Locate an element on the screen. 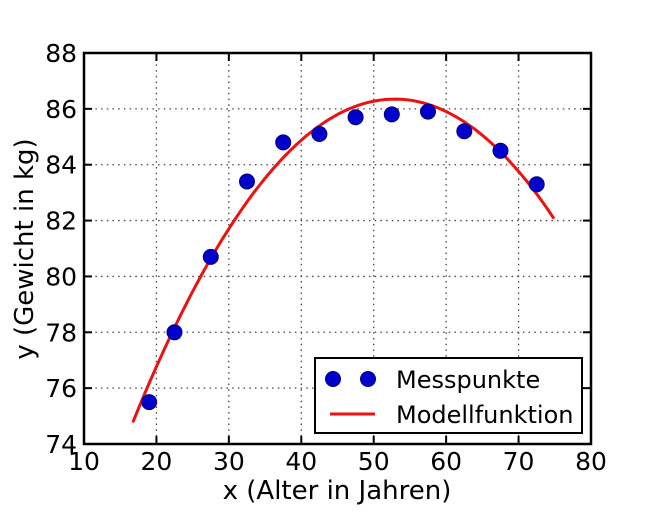  y-tick-label: 76 is located at coordinates (61, 388).